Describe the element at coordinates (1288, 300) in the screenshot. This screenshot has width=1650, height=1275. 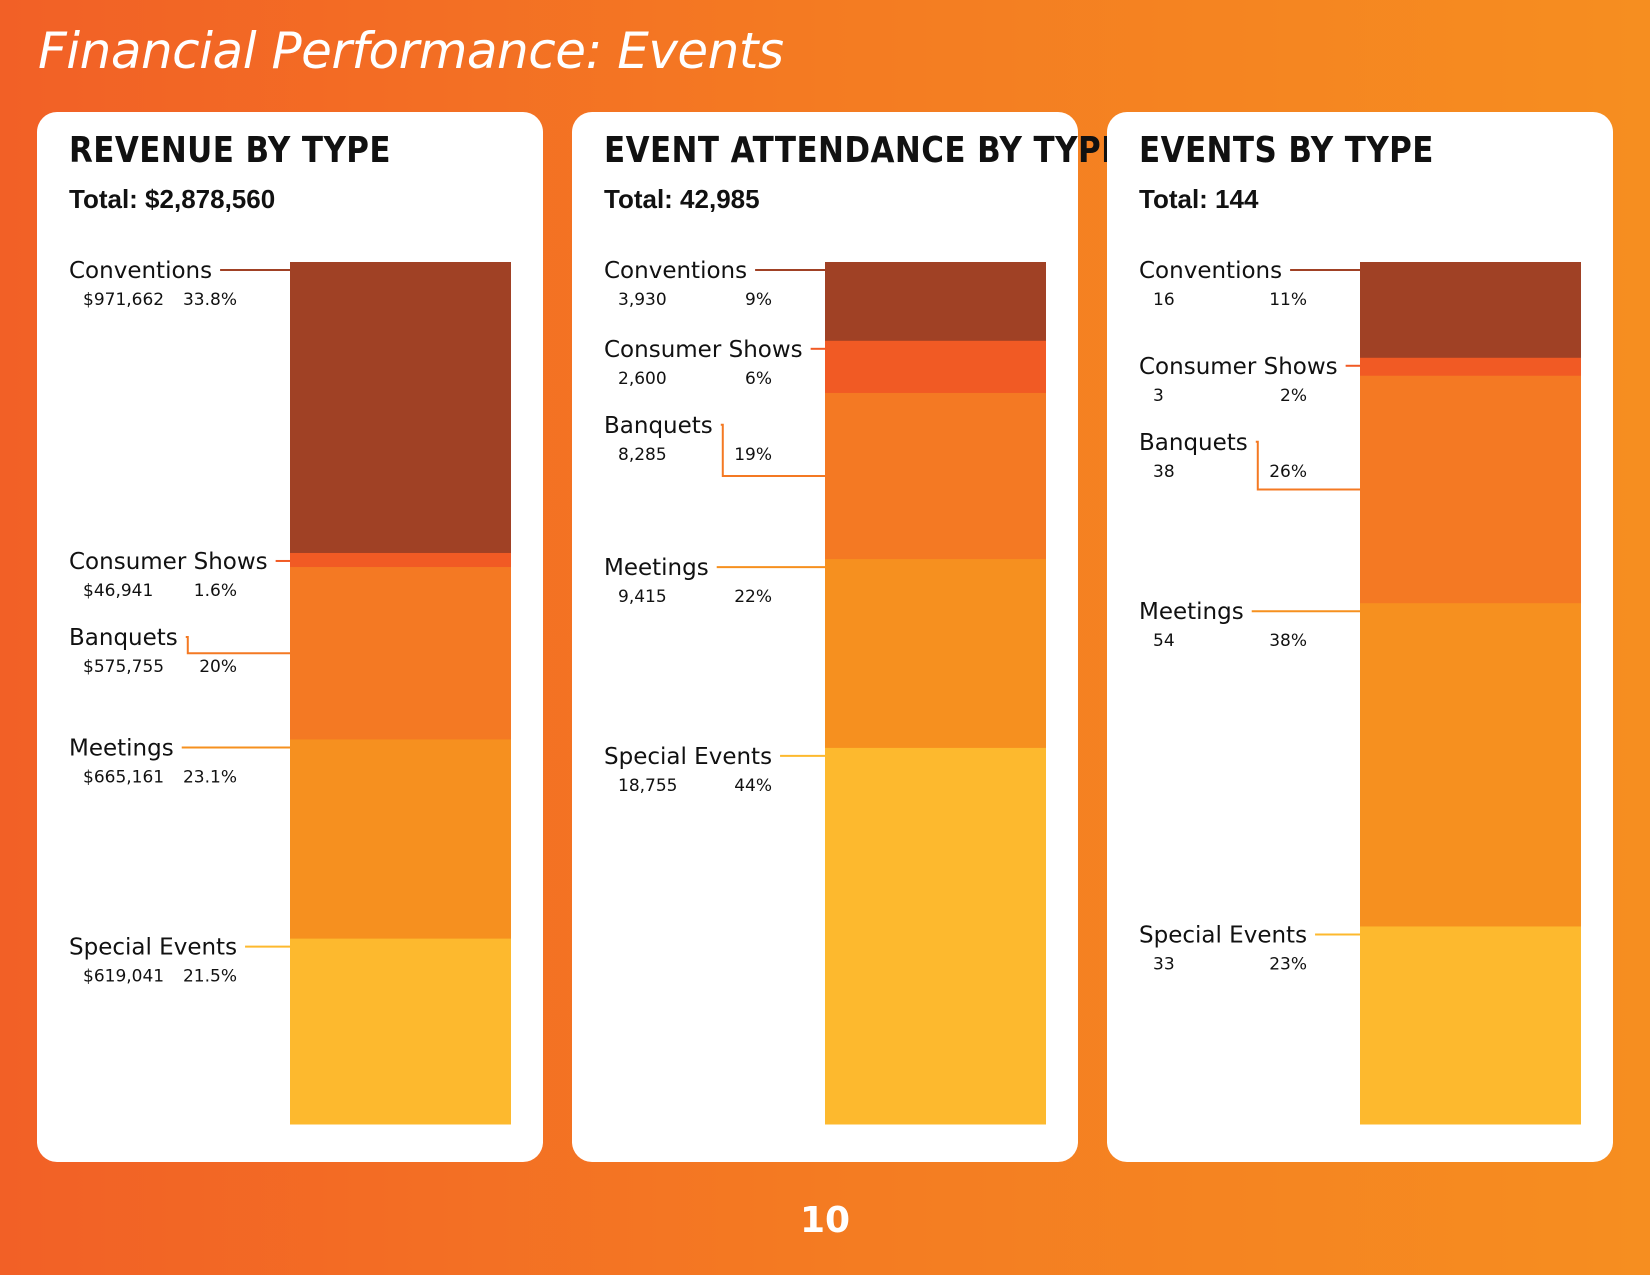
I see `percent-label-conventions: 11%` at that location.